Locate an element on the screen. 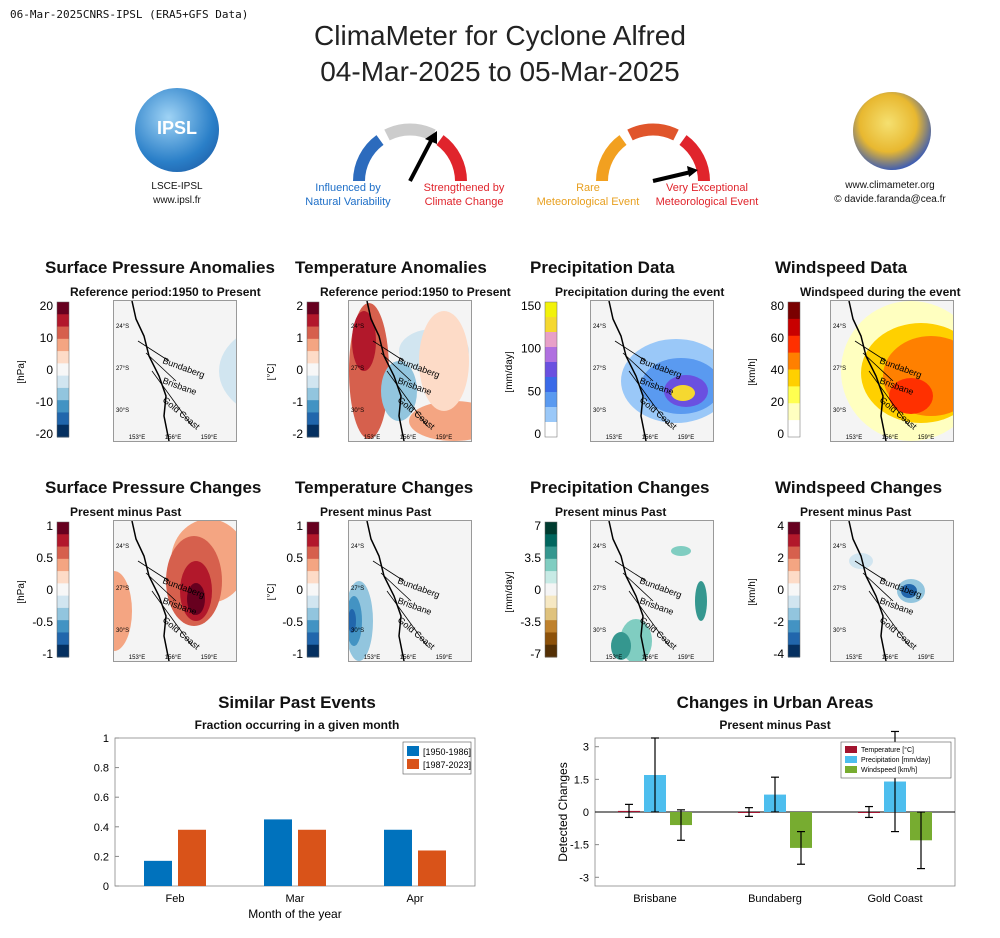 The image size is (1000, 938). colorbar-tick: -0.5 is located at coordinates (292, 622).